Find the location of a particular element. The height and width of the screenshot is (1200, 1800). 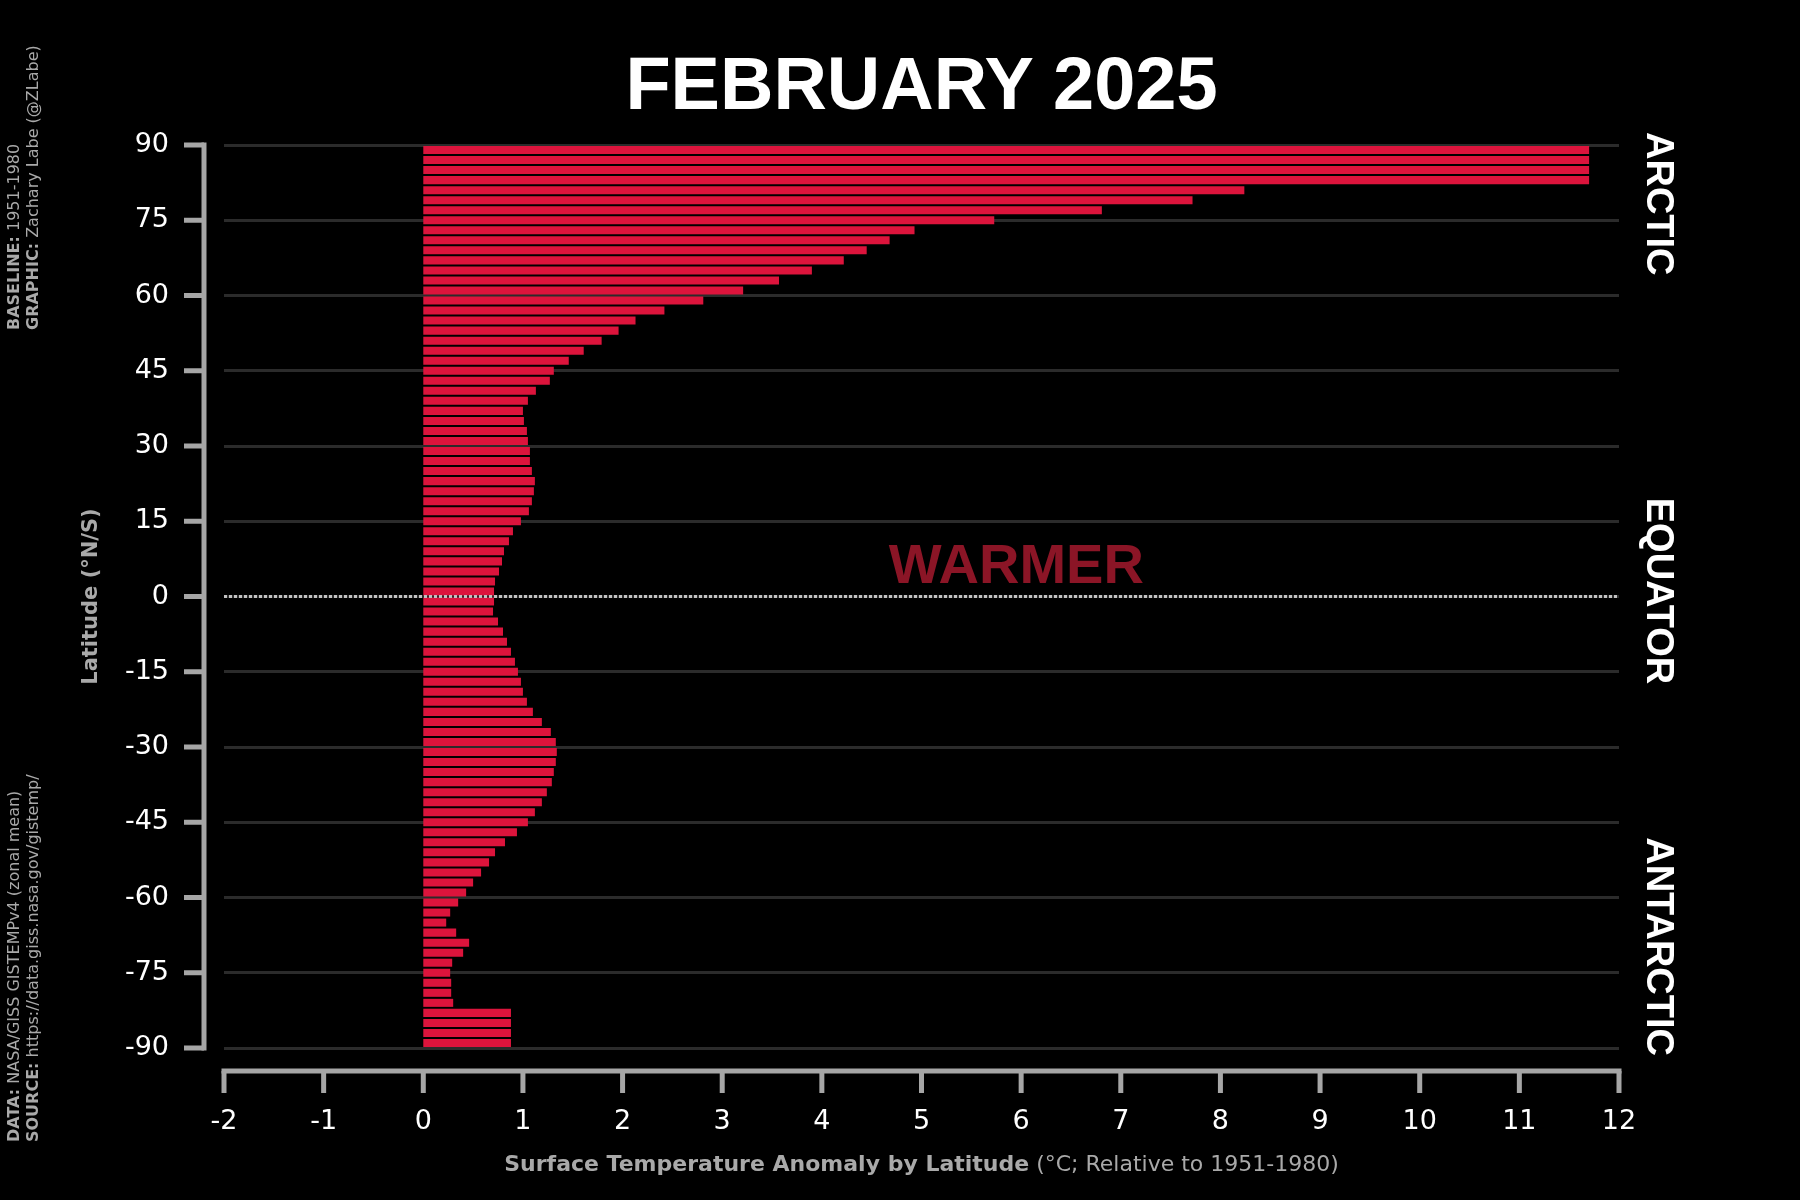

x-tick-label: -1 is located at coordinates (324, 1120).